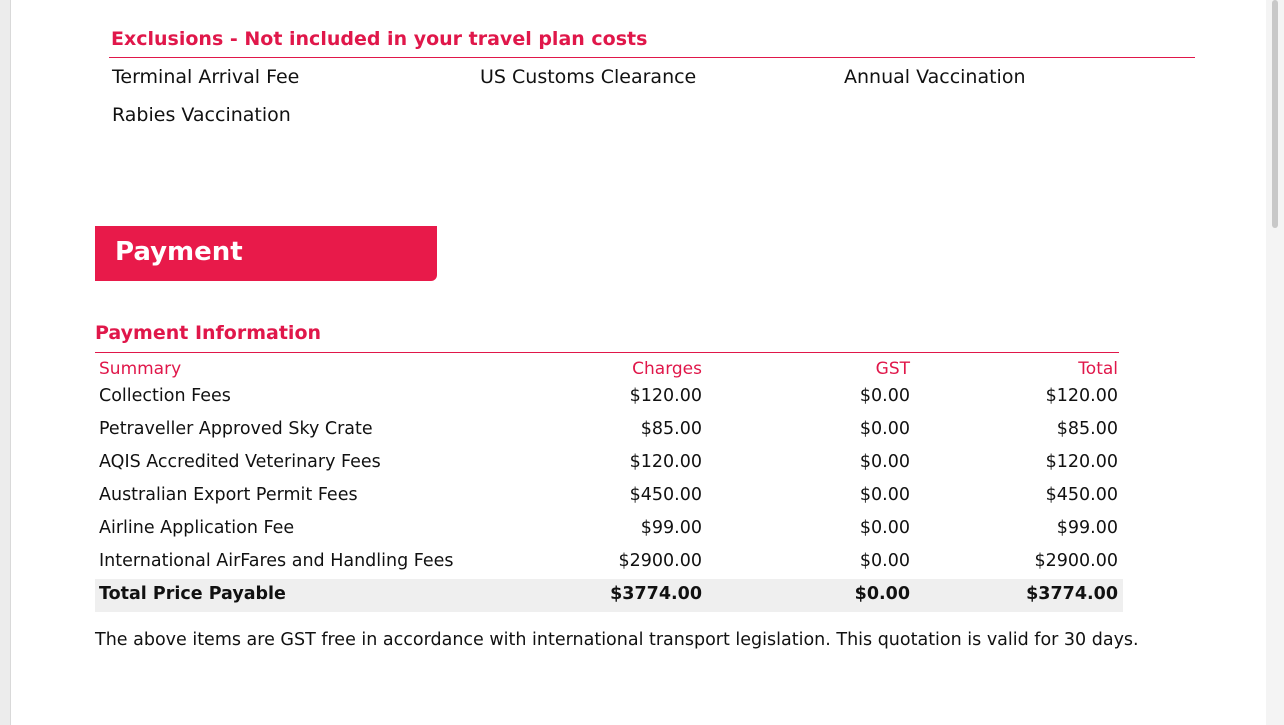  Describe the element at coordinates (179, 252) in the screenshot. I see `payment-banner-label: Payment` at that location.